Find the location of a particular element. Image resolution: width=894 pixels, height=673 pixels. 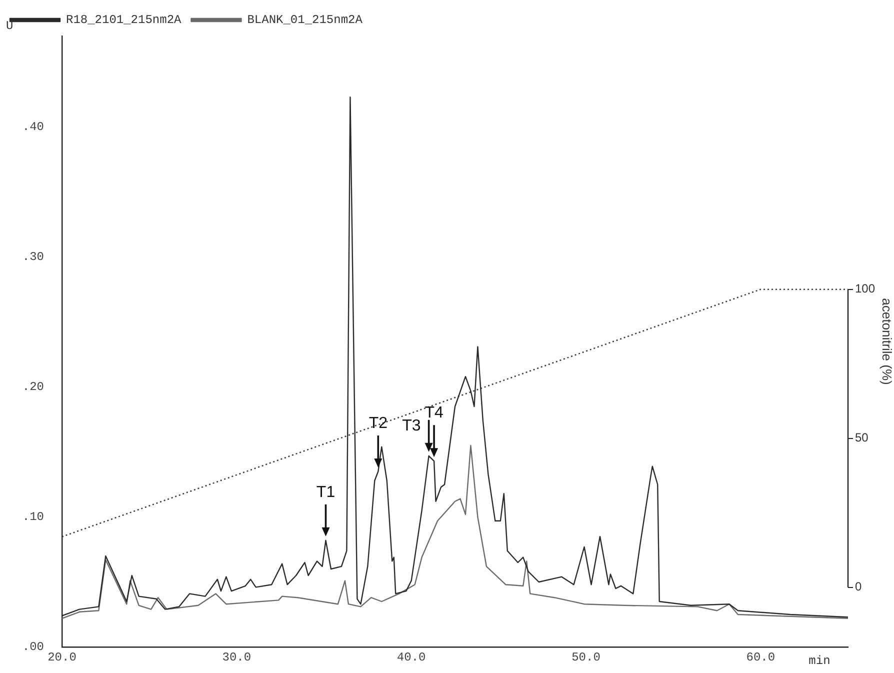

x-axis-title: min is located at coordinates (819, 661).